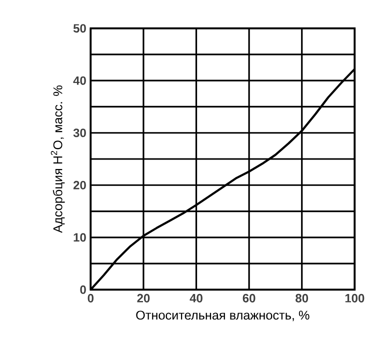 Image resolution: width=392 pixels, height=343 pixels. Describe the element at coordinates (302, 298) in the screenshot. I see `x-tick-label: 80` at that location.